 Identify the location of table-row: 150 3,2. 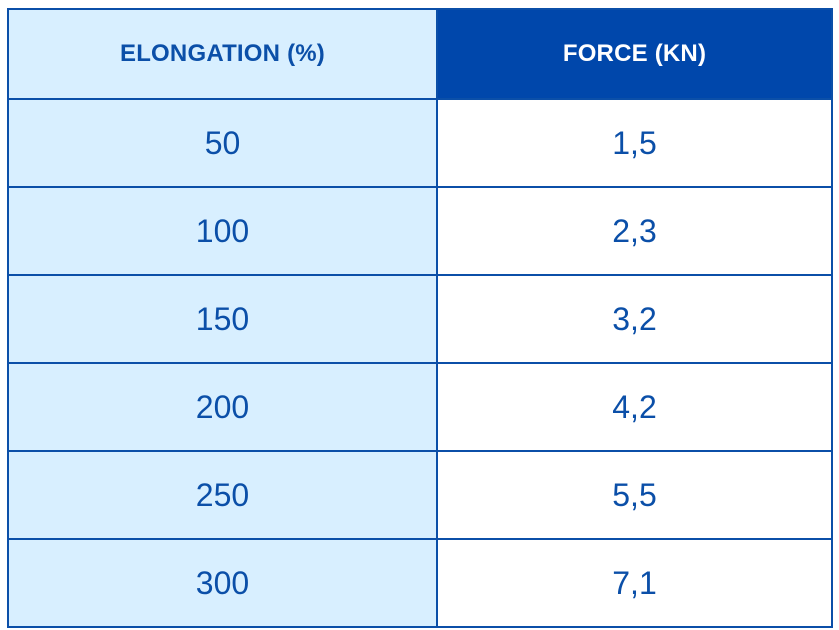
(420, 319).